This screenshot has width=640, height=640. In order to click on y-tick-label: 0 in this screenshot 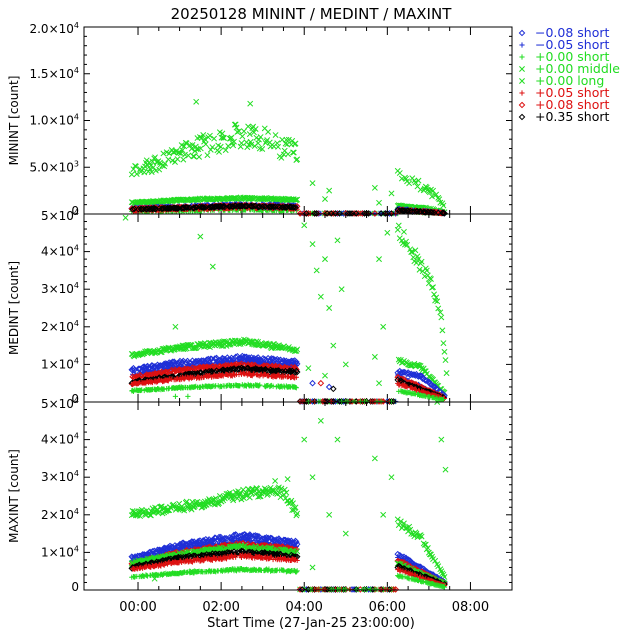, I will do `click(75, 587)`.